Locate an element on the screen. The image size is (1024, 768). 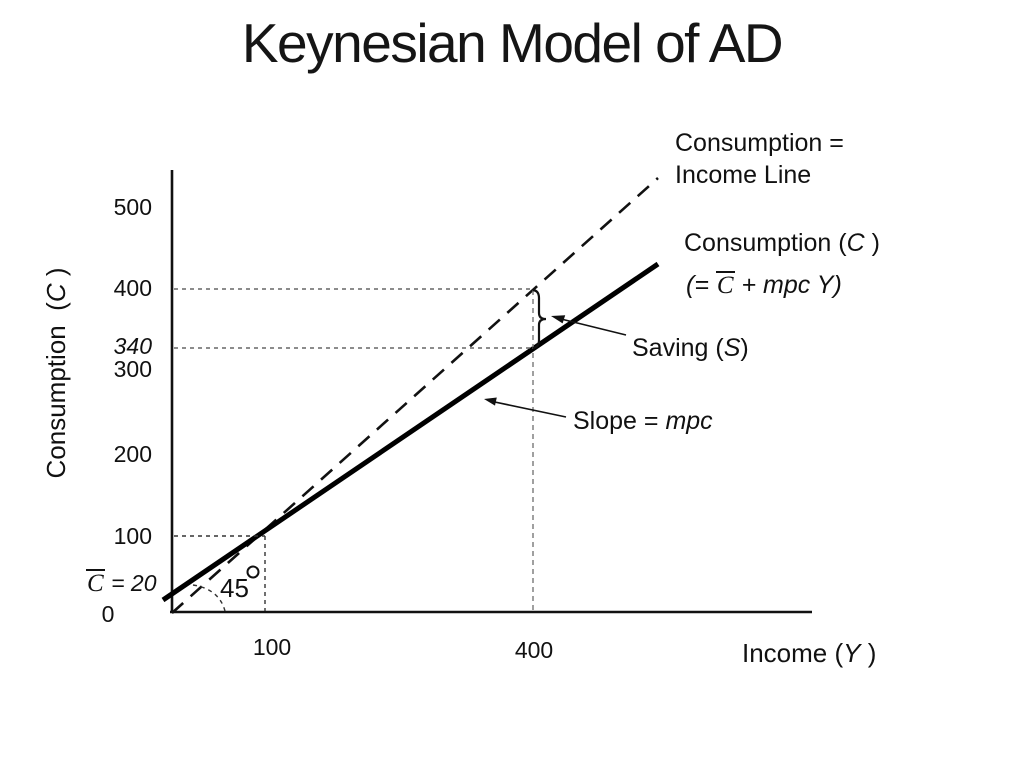
degree-symbol-icon is located at coordinates (253, 572).